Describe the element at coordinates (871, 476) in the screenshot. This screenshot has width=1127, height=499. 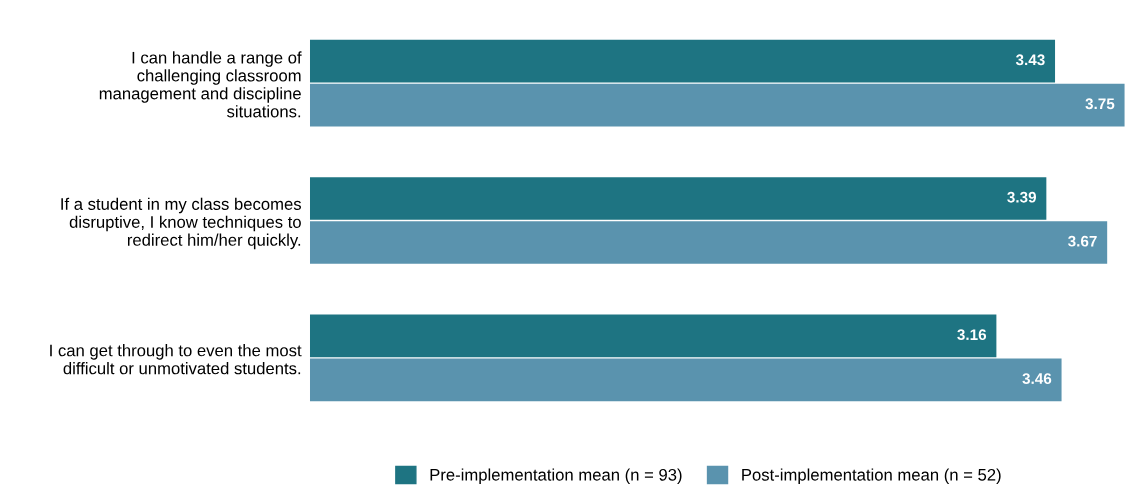
I see `legend-label: Post-implementation mean (n = 52)` at that location.